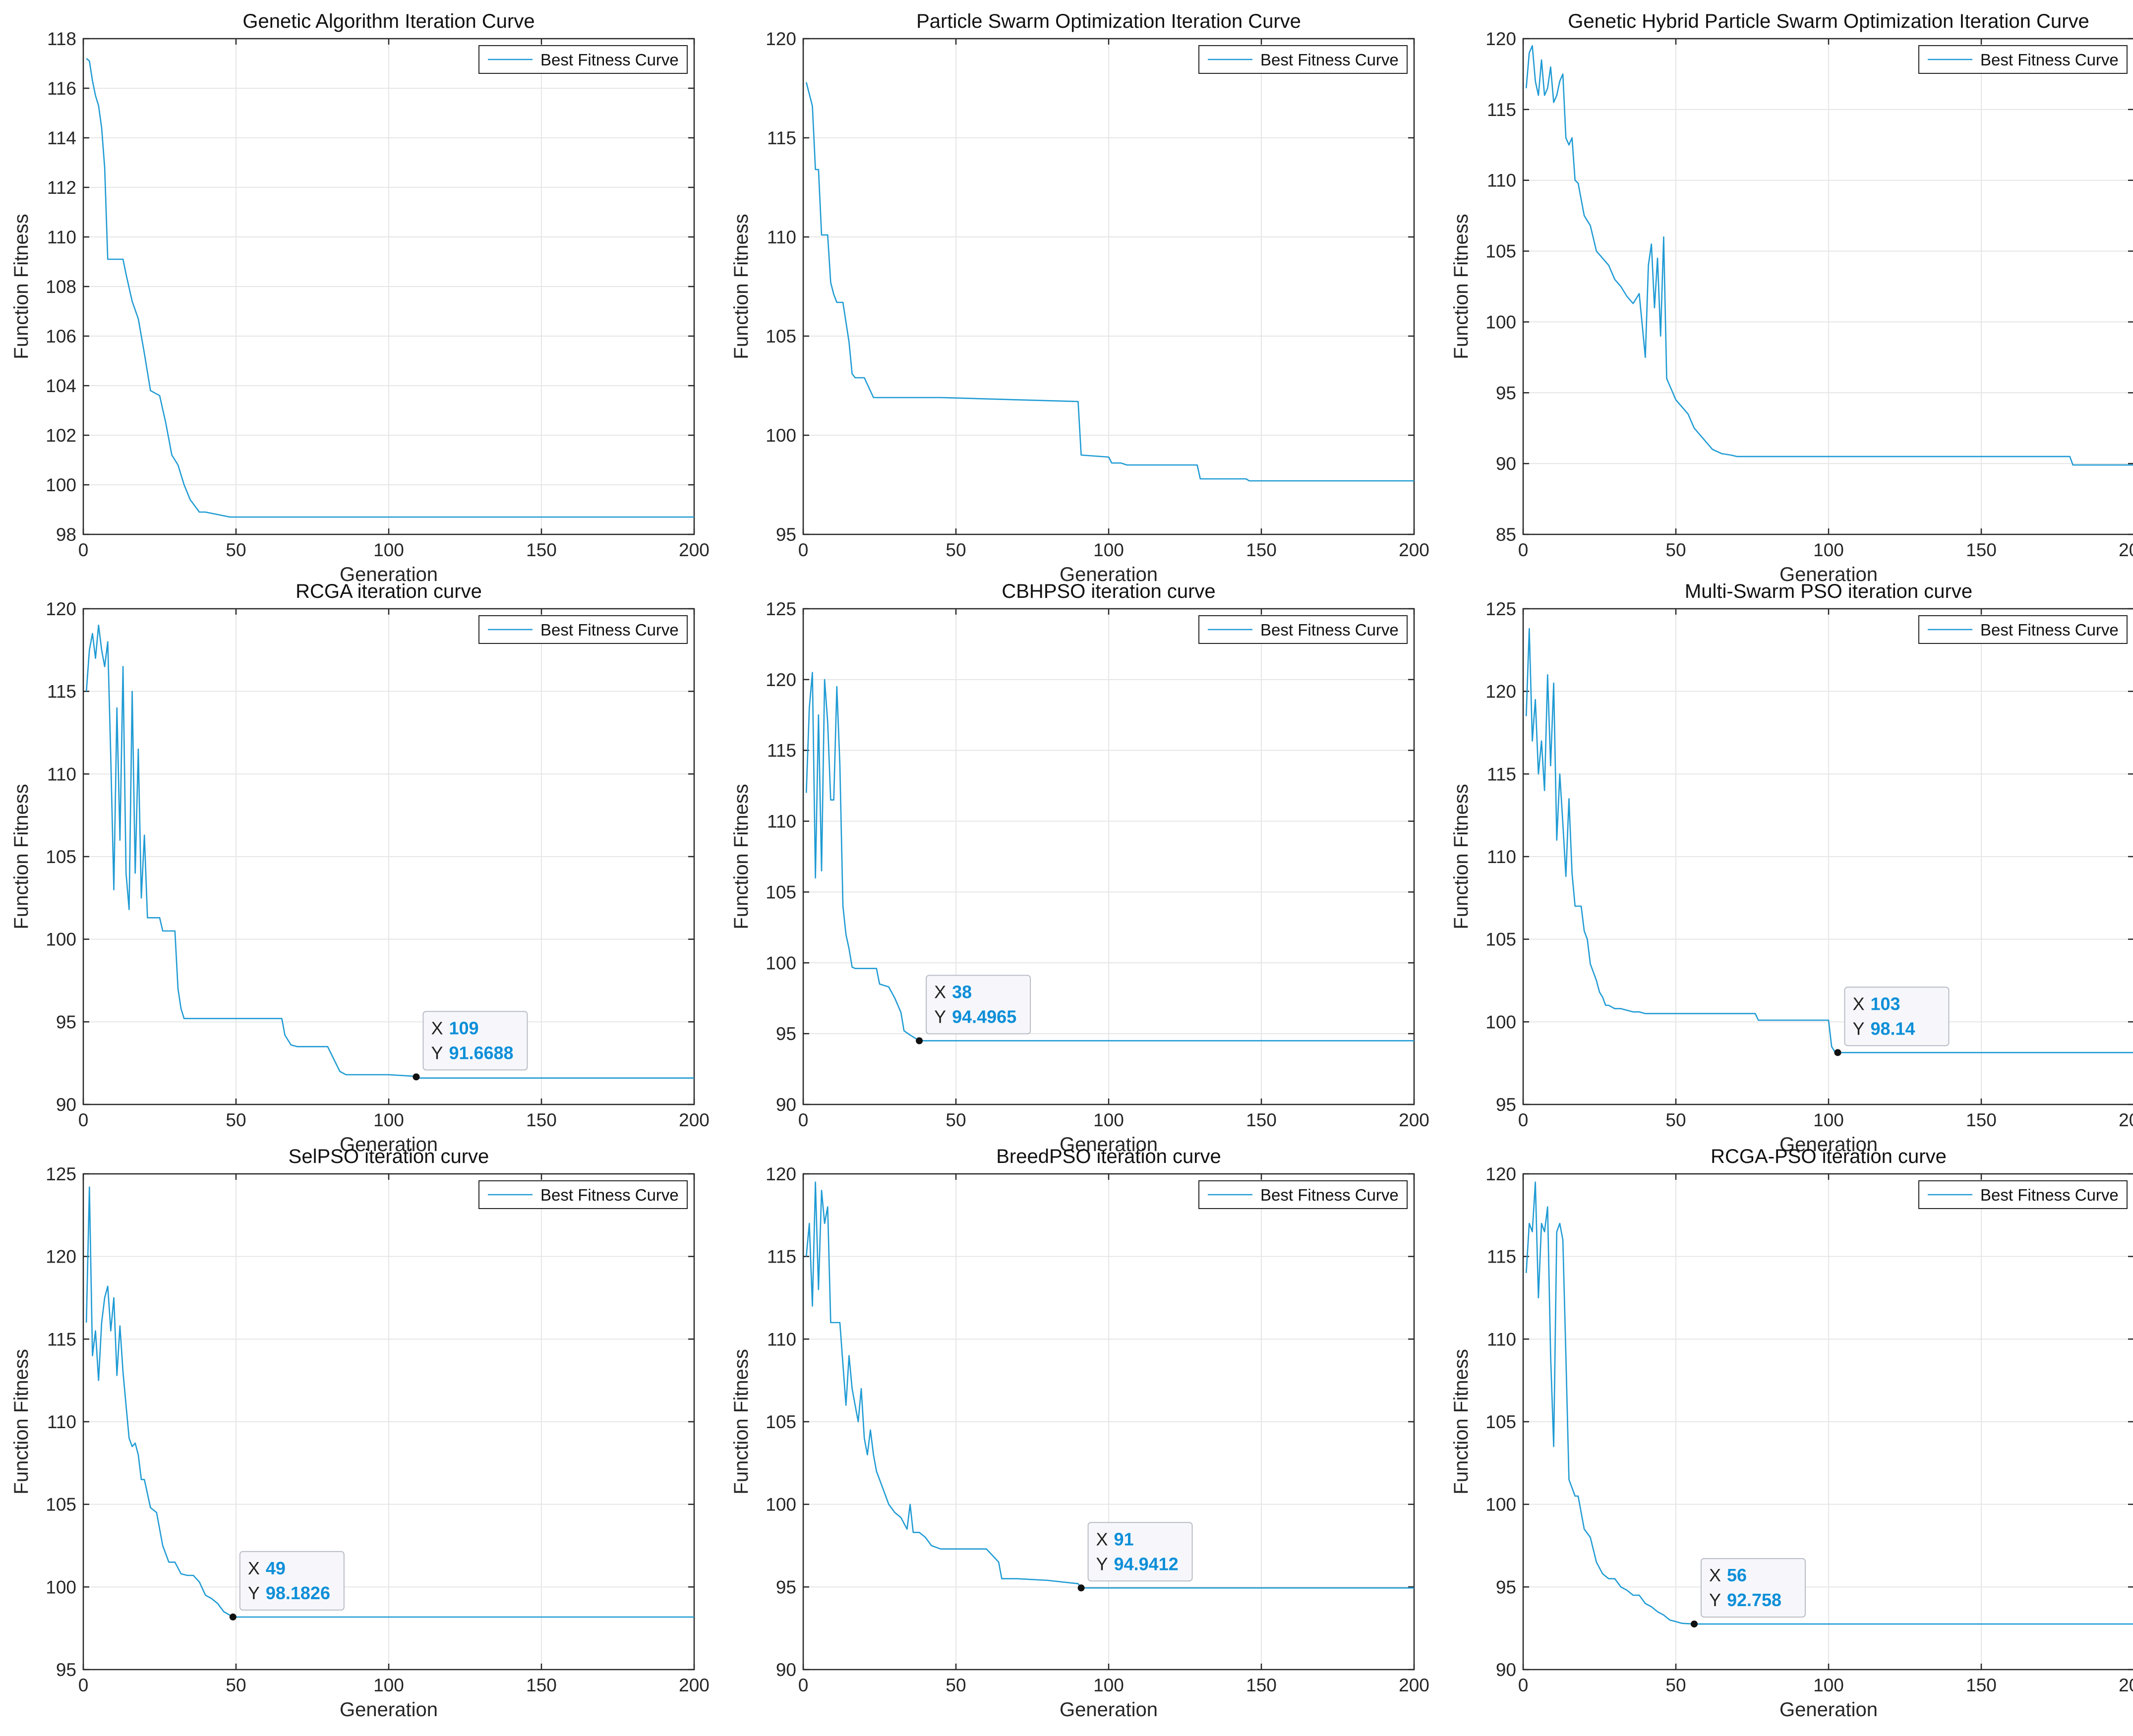  Describe the element at coordinates (389, 1156) in the screenshot. I see `chart-title: SelPSO iteration curve` at that location.